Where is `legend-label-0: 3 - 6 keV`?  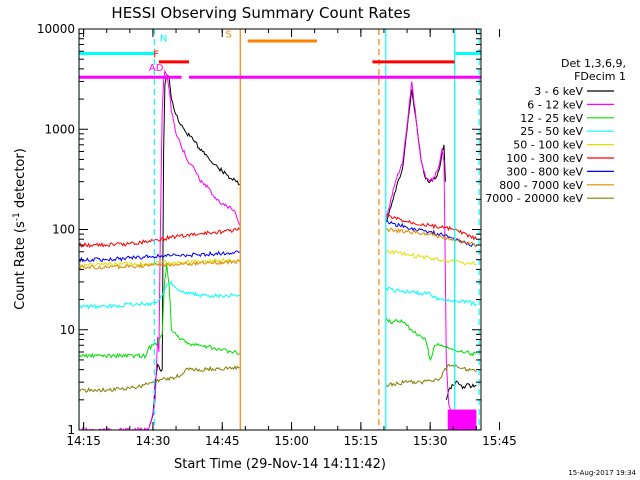
legend-label-0: 3 - 6 keV is located at coordinates (558, 91).